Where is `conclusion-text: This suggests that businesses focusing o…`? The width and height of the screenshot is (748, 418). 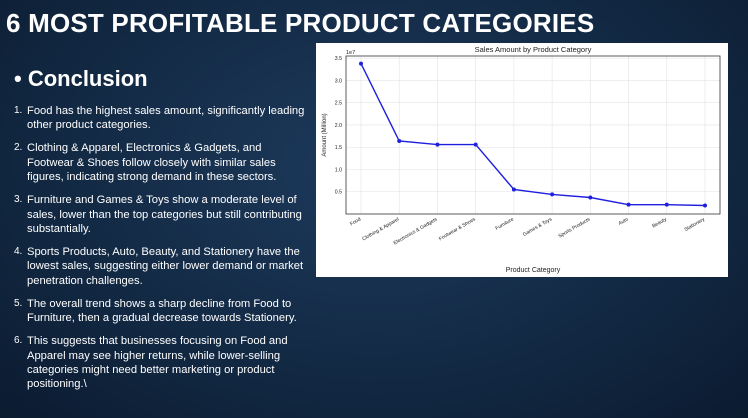
conclusion-text: This suggests that businesses focusing o… is located at coordinates (157, 363).